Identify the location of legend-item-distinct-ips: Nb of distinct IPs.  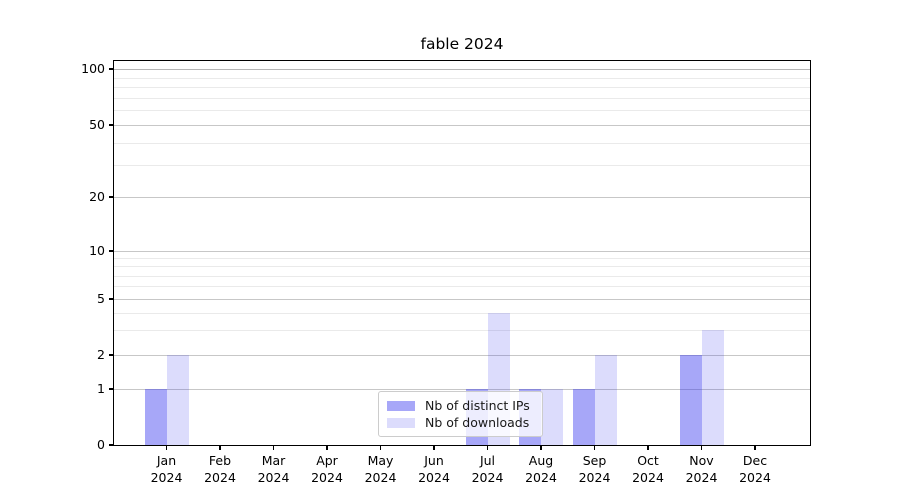
(460, 405).